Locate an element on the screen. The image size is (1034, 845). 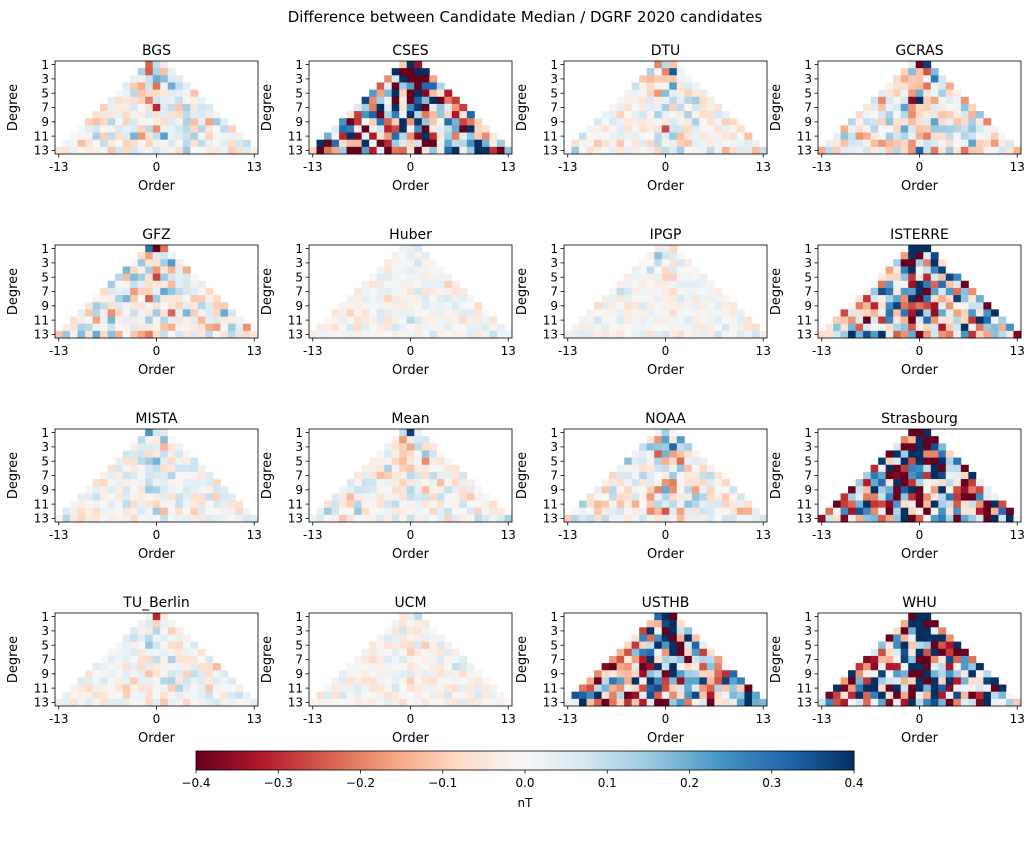
heatmap-cells is located at coordinates (411, 660).